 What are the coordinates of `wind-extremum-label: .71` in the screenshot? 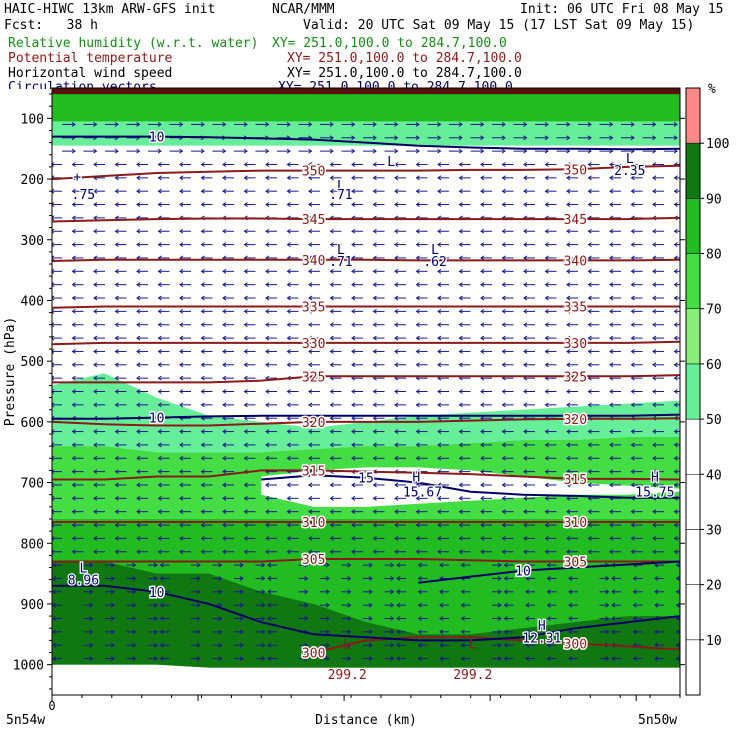 It's located at (340, 262).